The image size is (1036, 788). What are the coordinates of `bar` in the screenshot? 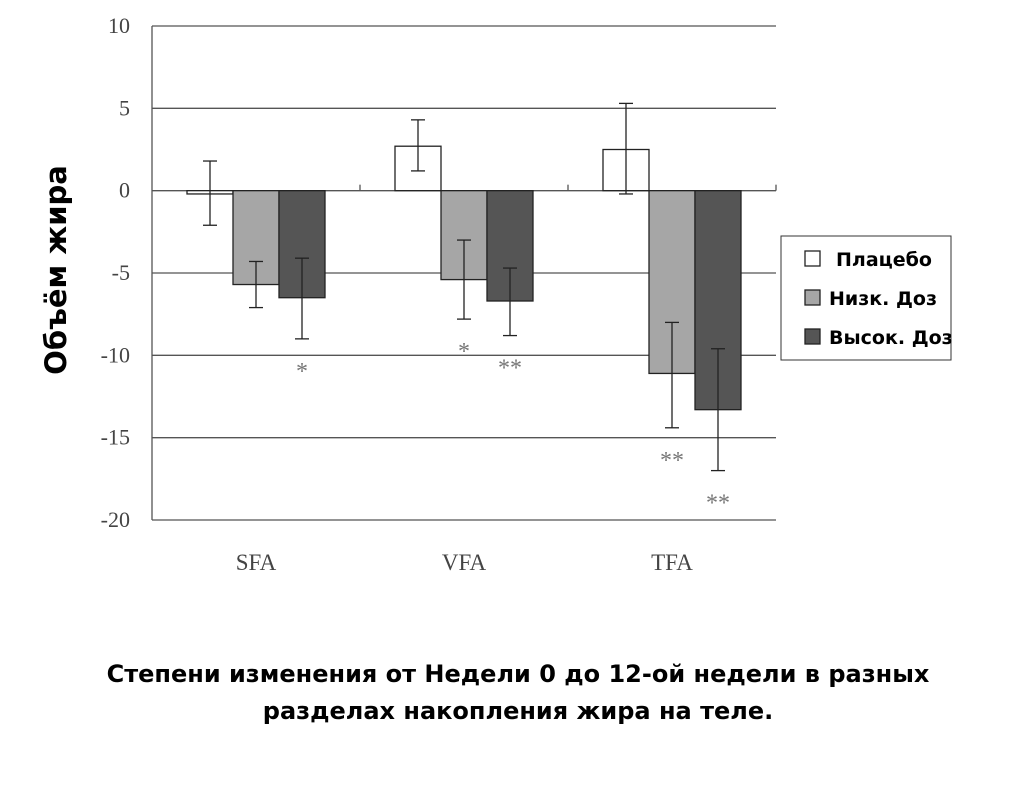 It's located at (510, 246).